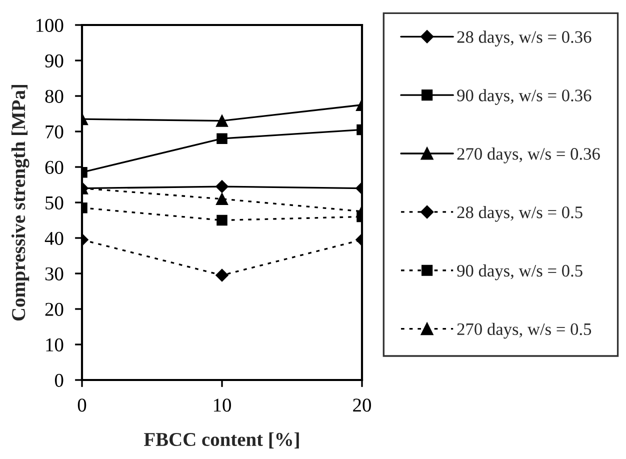 The height and width of the screenshot is (459, 626). I want to click on y-tick-label: 0, so click(59, 380).